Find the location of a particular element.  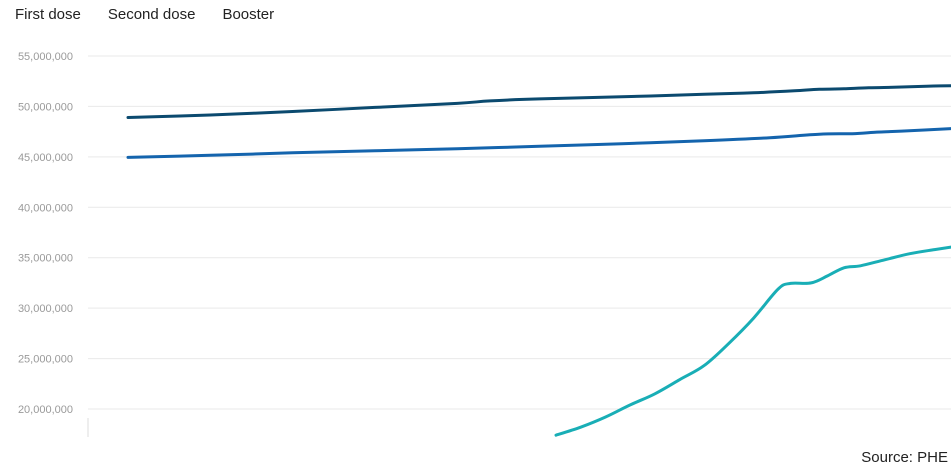

legend-booster: Booster is located at coordinates (248, 14).